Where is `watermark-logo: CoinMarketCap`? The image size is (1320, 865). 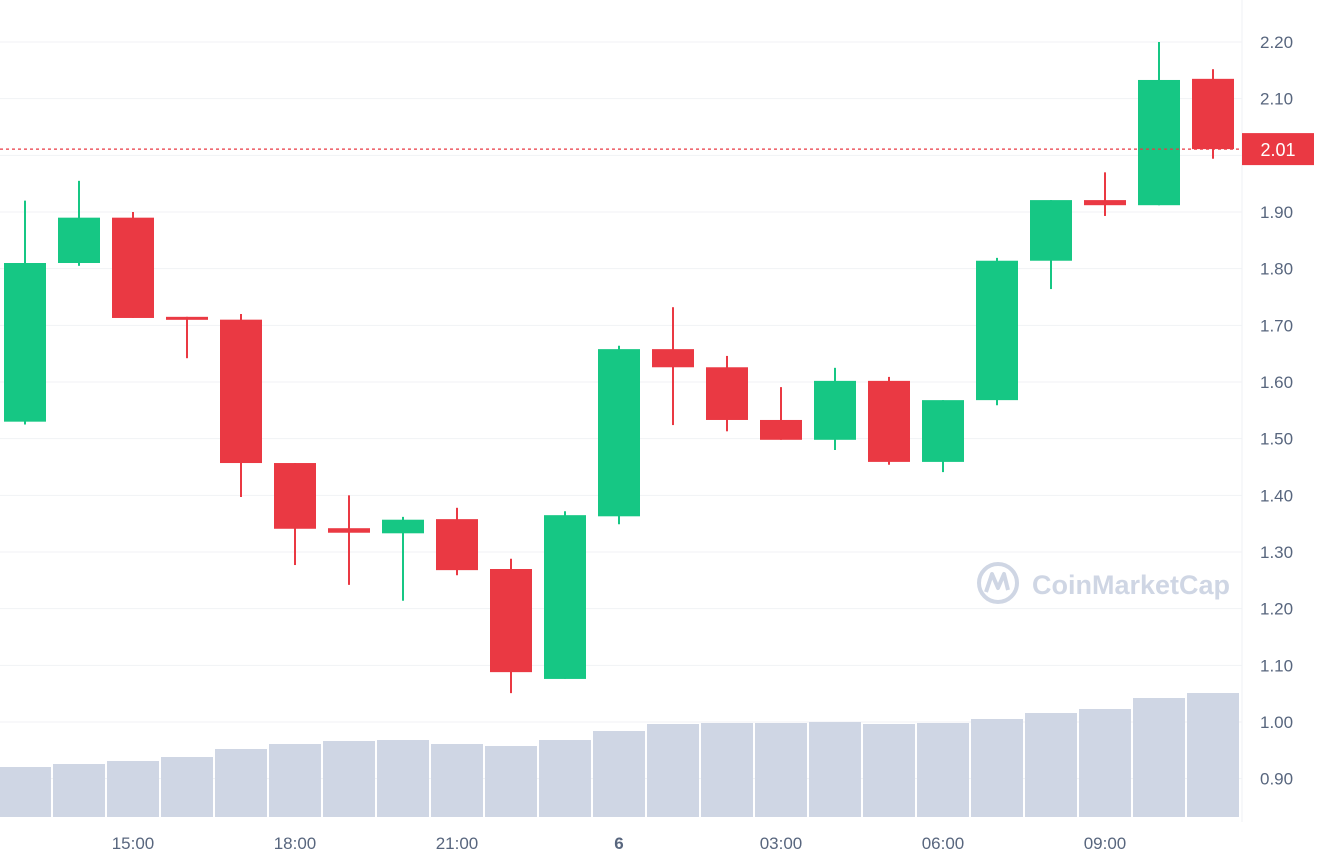 watermark-logo: CoinMarketCap is located at coordinates (1103, 583).